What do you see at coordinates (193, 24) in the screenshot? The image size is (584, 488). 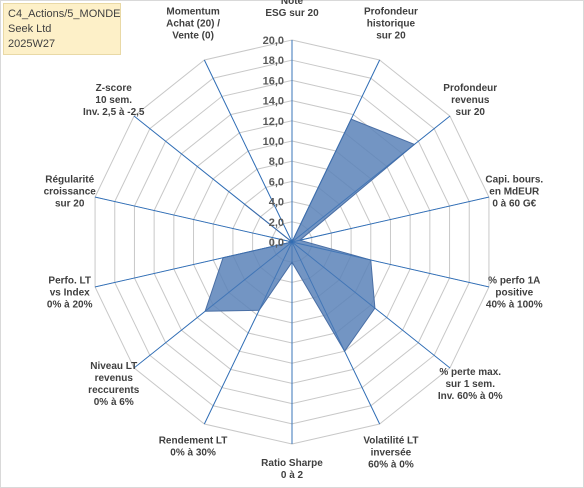 I see `category-label: Momentum Achat (20) / Vente (0)` at bounding box center [193, 24].